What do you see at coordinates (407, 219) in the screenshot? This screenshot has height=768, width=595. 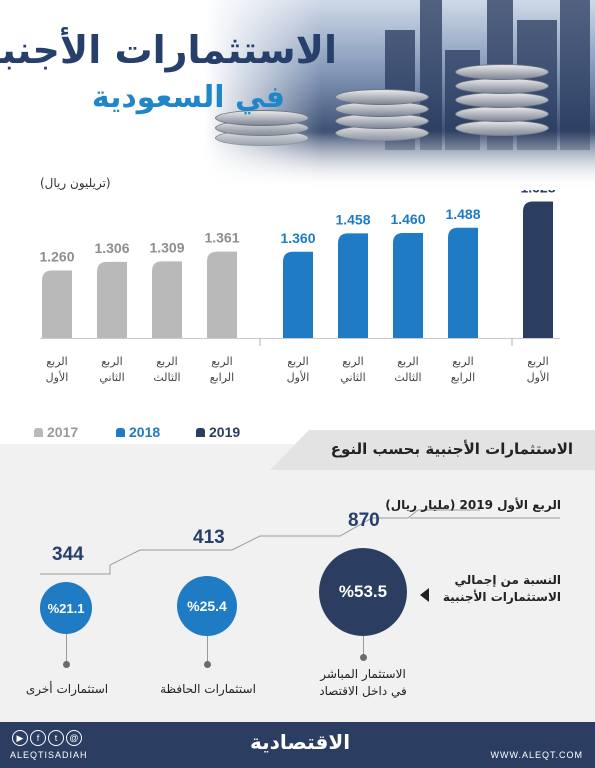 I see `bar-value-label: 1.460` at bounding box center [407, 219].